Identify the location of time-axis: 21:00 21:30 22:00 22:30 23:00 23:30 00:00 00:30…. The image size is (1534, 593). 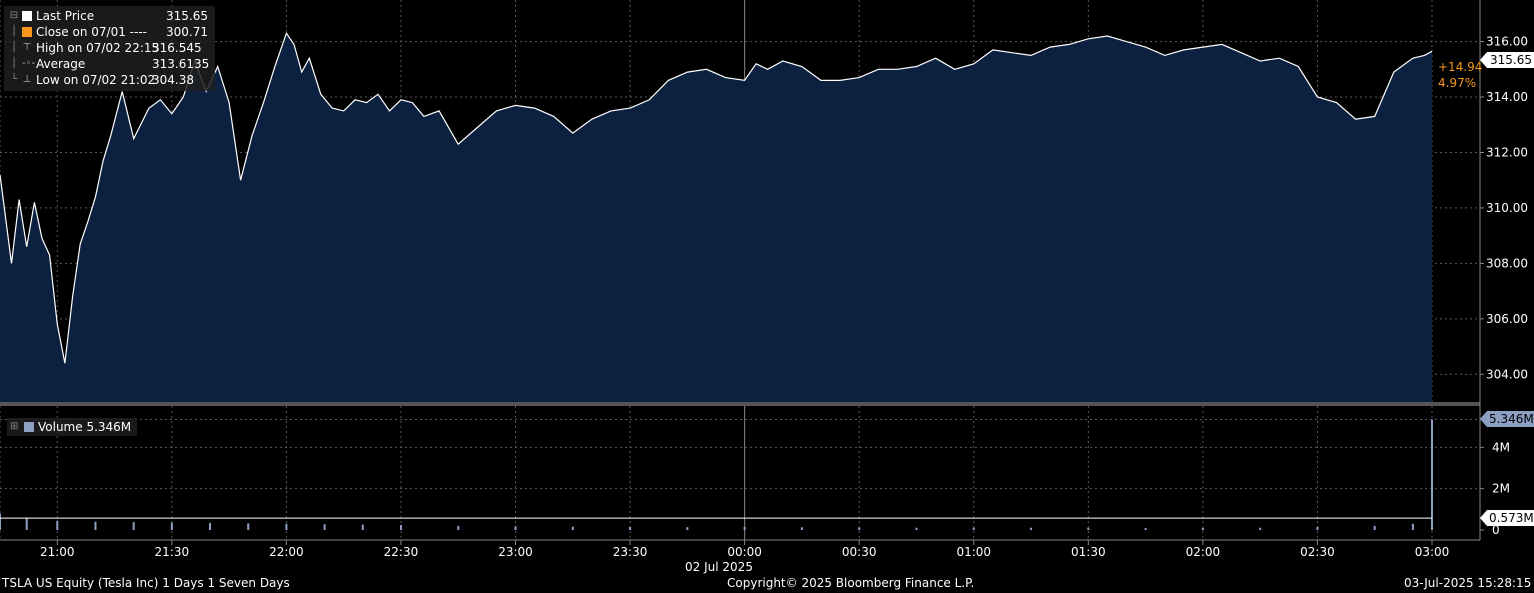
(744, 549).